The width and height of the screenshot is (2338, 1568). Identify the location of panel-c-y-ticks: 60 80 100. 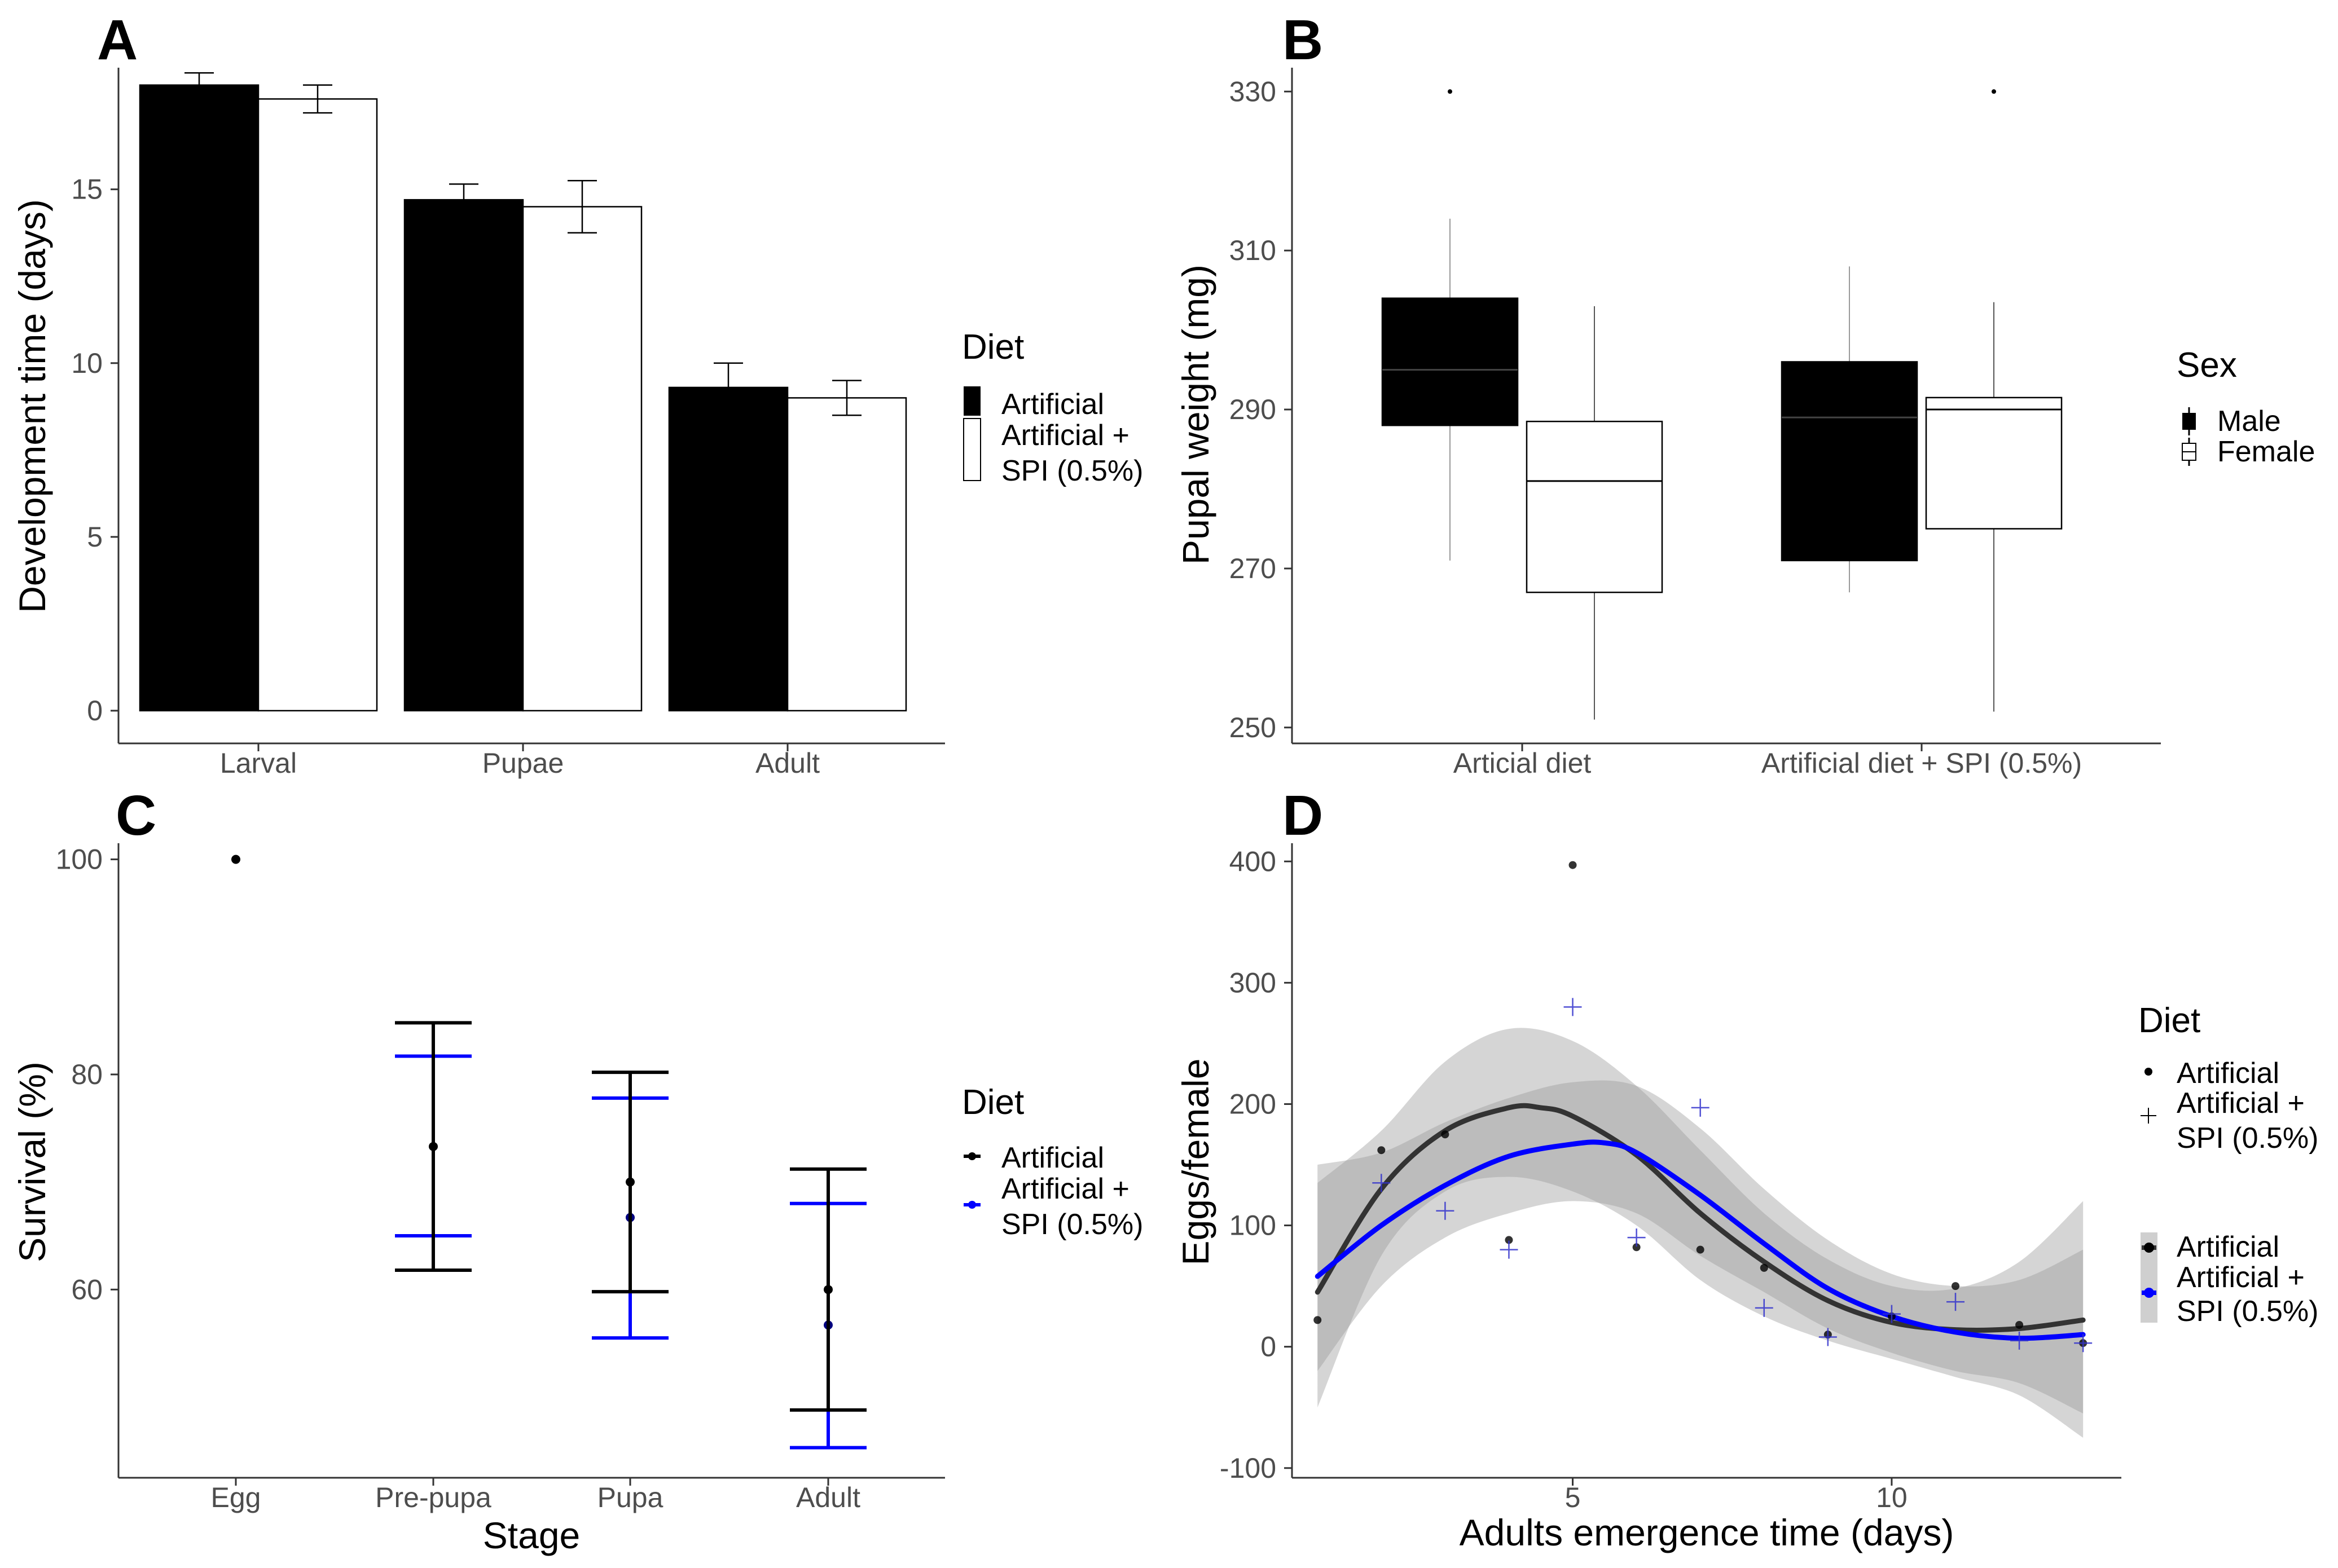
(87, 1074).